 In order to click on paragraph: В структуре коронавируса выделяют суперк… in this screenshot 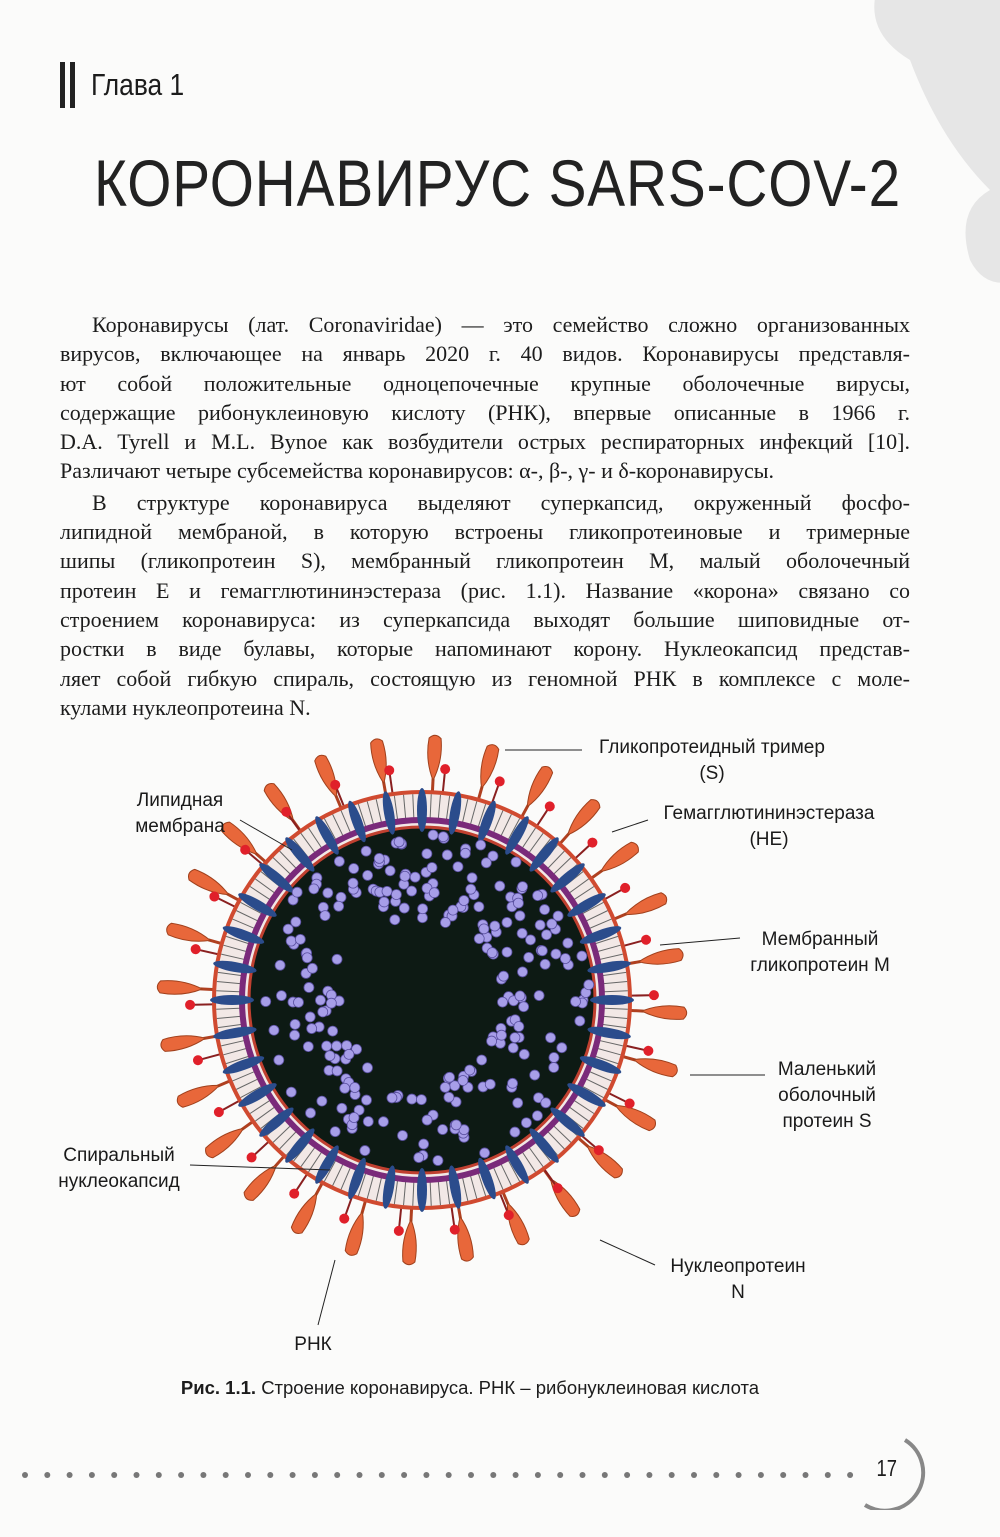, I will do `click(485, 605)`.